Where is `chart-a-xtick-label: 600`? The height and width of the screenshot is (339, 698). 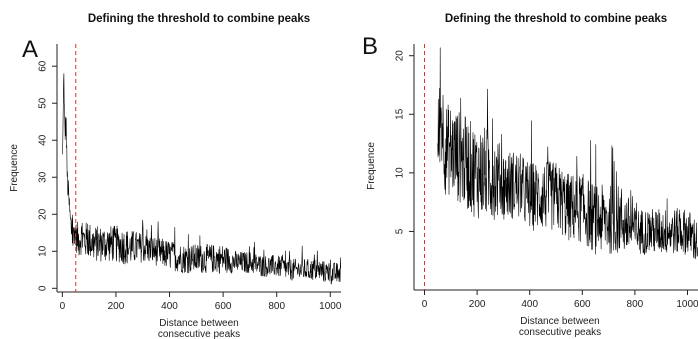 chart-a-xtick-label: 600 is located at coordinates (223, 306).